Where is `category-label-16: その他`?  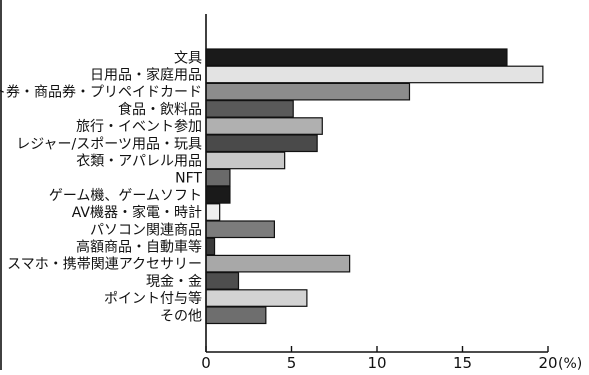
category-label-16: その他 is located at coordinates (181, 316).